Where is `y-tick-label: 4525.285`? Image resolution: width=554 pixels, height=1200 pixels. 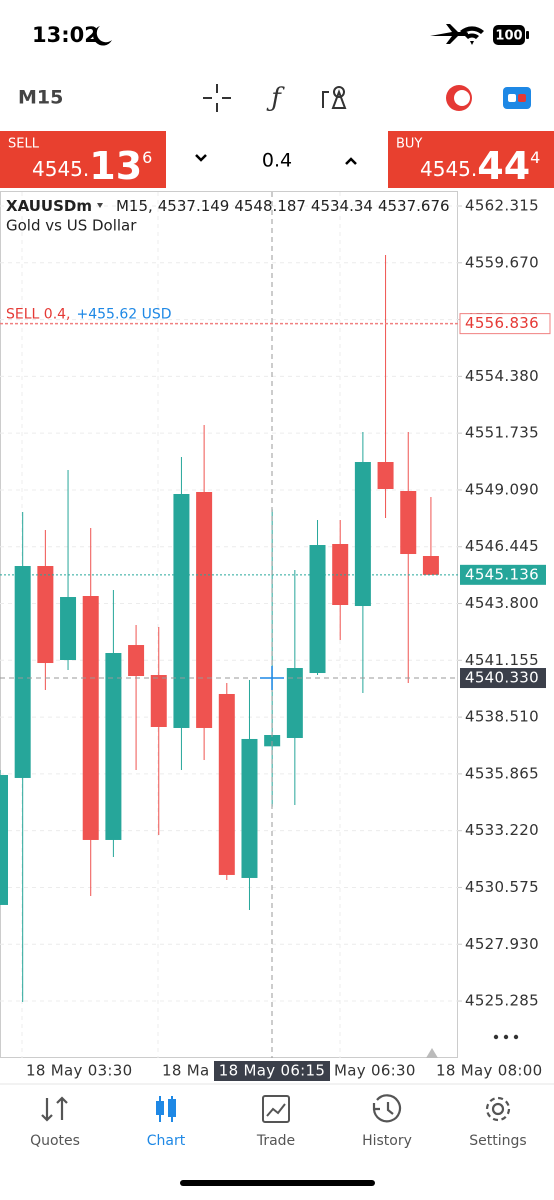
y-tick-label: 4525.285 is located at coordinates (502, 1001).